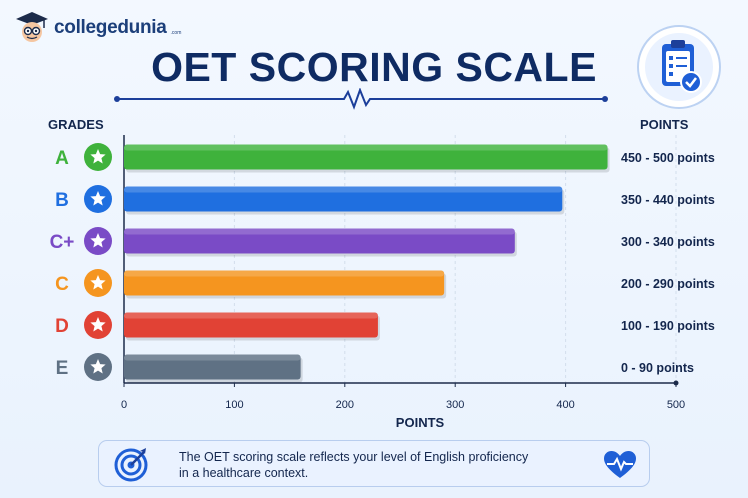 This screenshot has width=748, height=498. I want to click on x-axis-title: POINTS, so click(420, 422).